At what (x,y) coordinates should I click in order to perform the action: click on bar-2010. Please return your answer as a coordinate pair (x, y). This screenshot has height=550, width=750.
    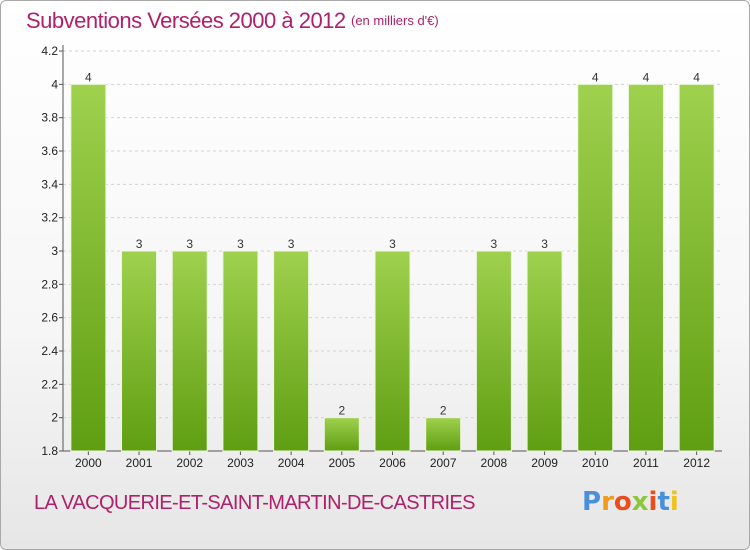
    Looking at the image, I should click on (595, 267).